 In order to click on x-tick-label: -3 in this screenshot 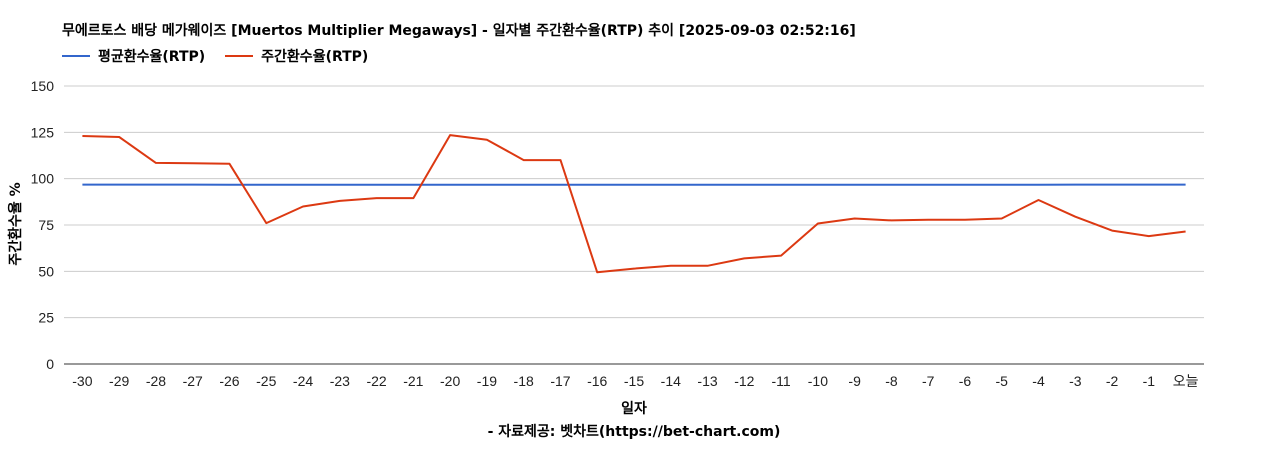, I will do `click(1075, 381)`.